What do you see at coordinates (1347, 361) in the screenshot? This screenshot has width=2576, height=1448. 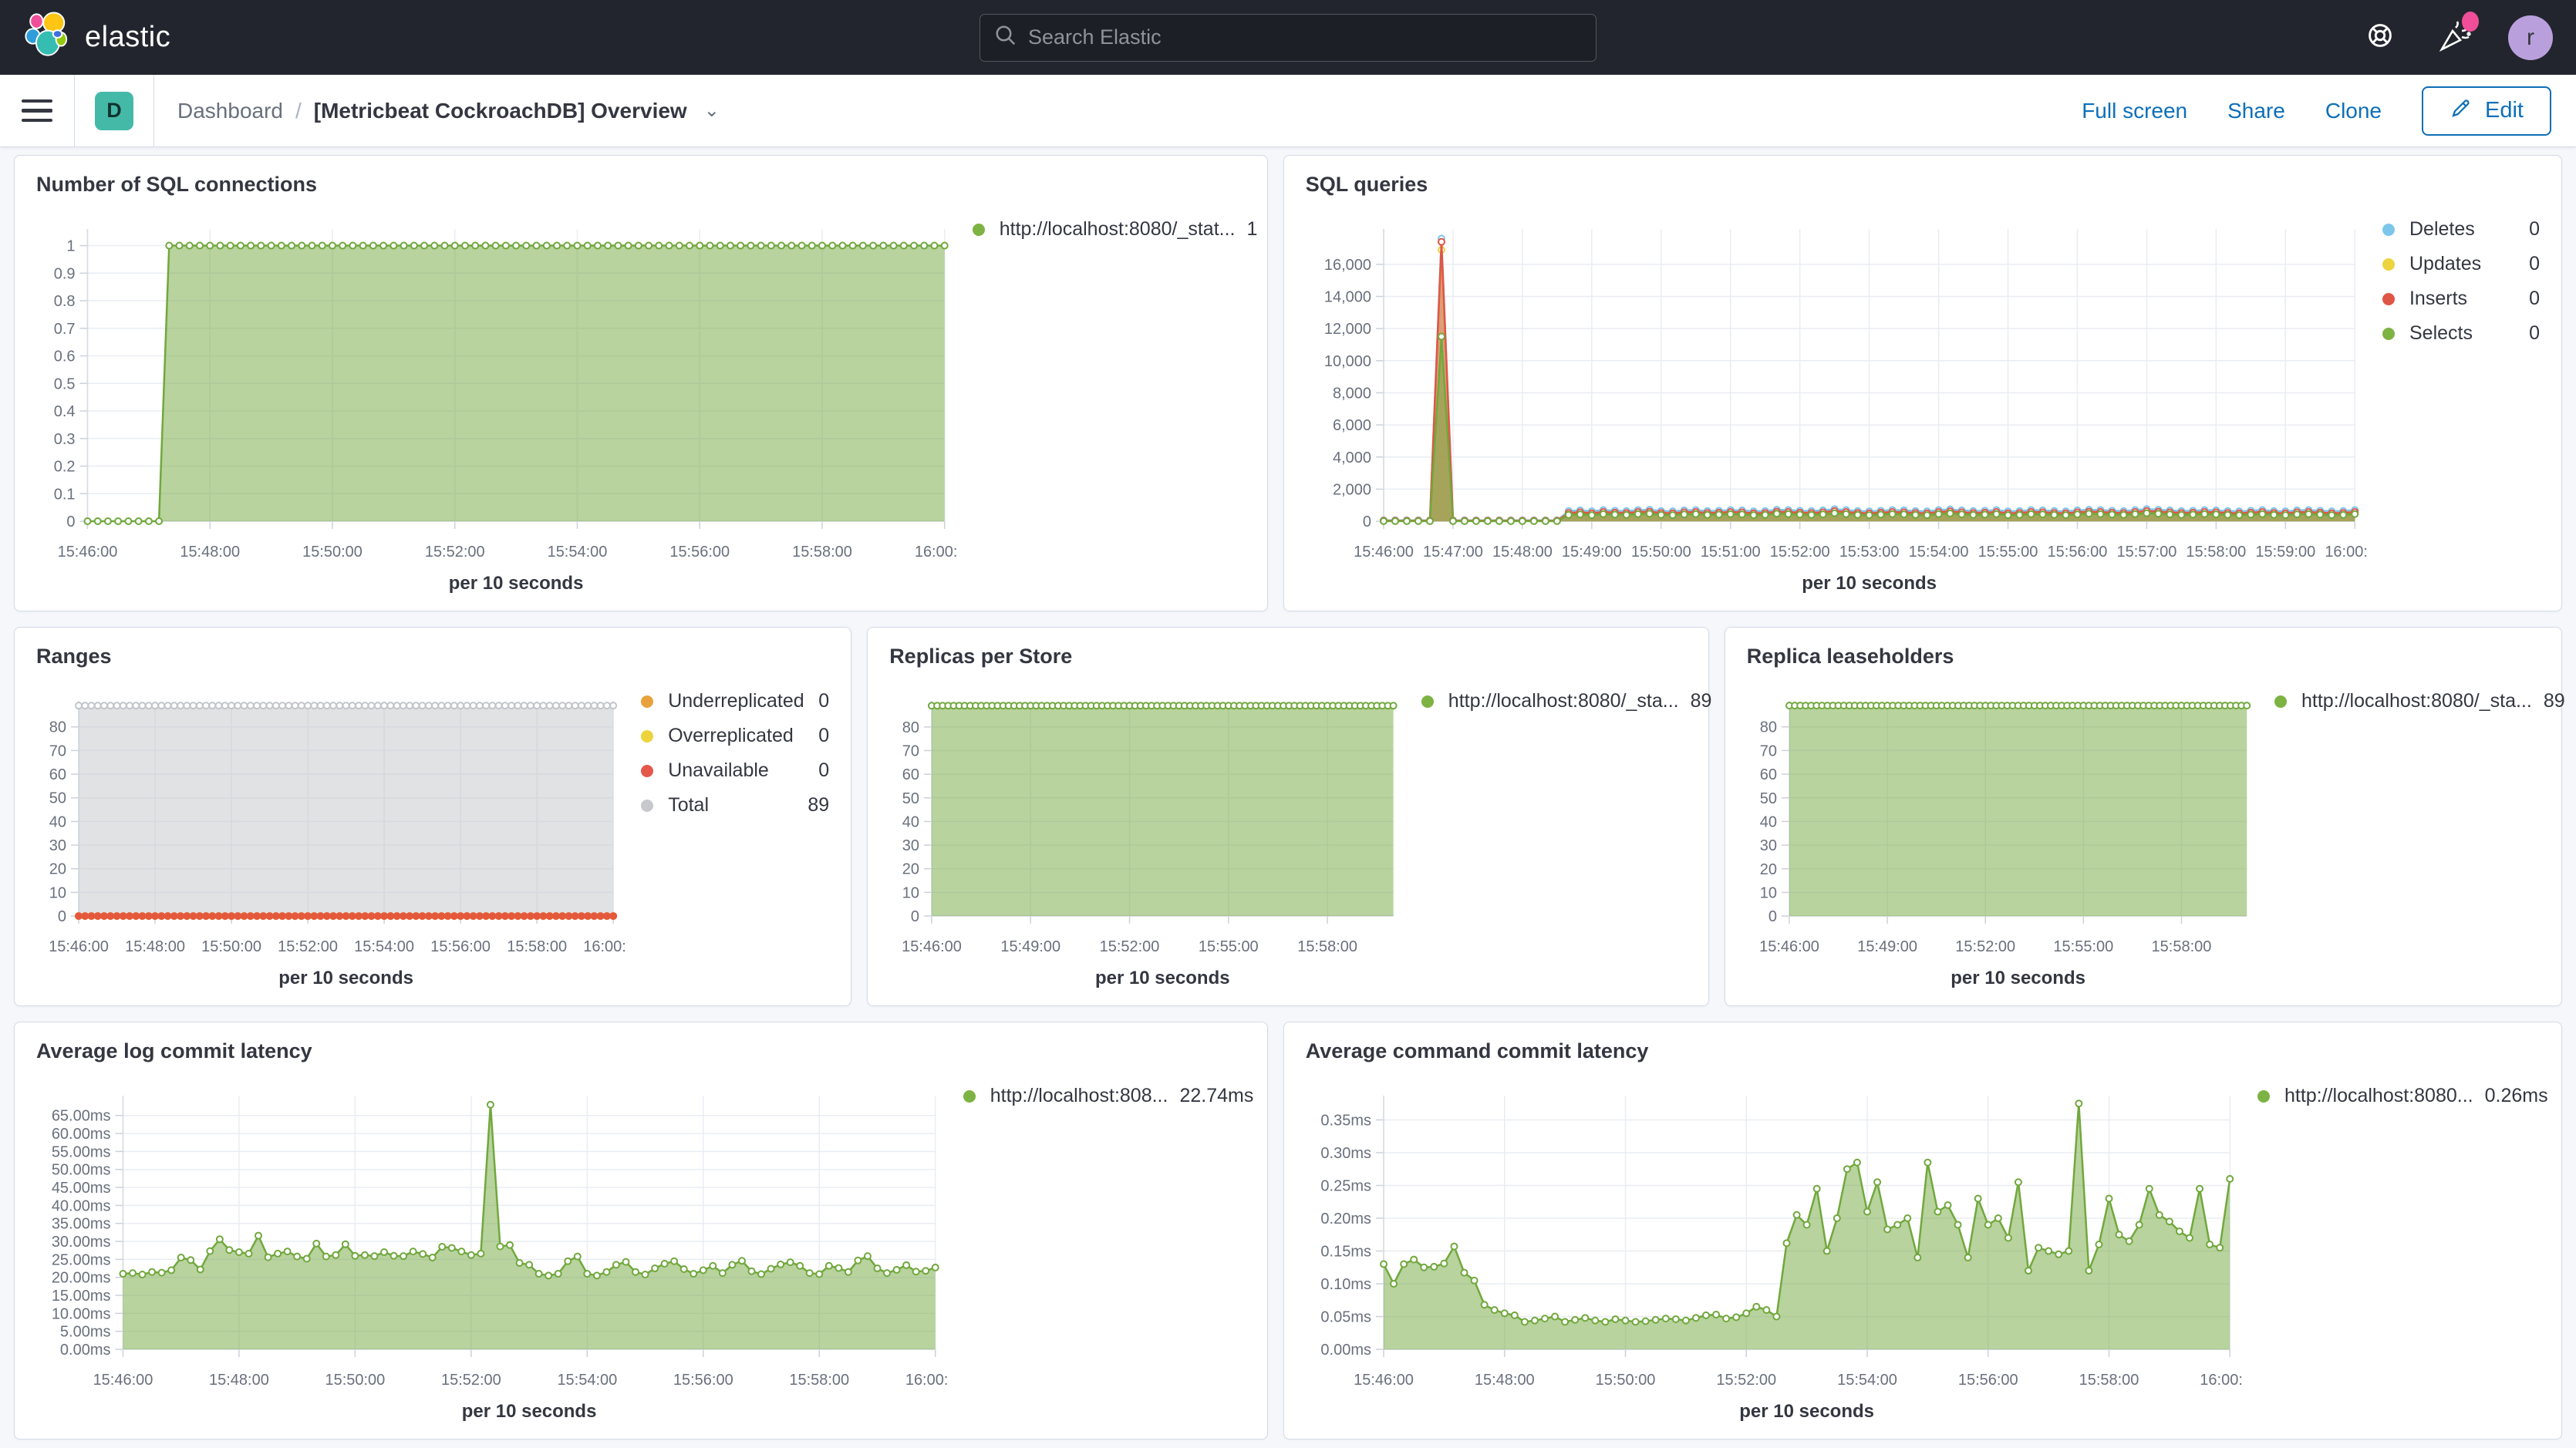 I see `svg-text: 10,000` at bounding box center [1347, 361].